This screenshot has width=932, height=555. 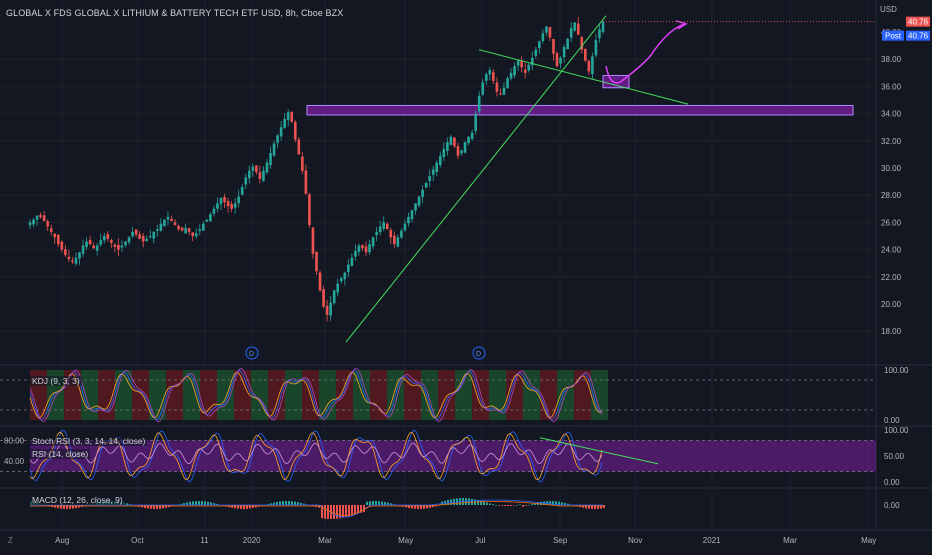 What do you see at coordinates (888, 9) in the screenshot?
I see `currency-label: USD` at bounding box center [888, 9].